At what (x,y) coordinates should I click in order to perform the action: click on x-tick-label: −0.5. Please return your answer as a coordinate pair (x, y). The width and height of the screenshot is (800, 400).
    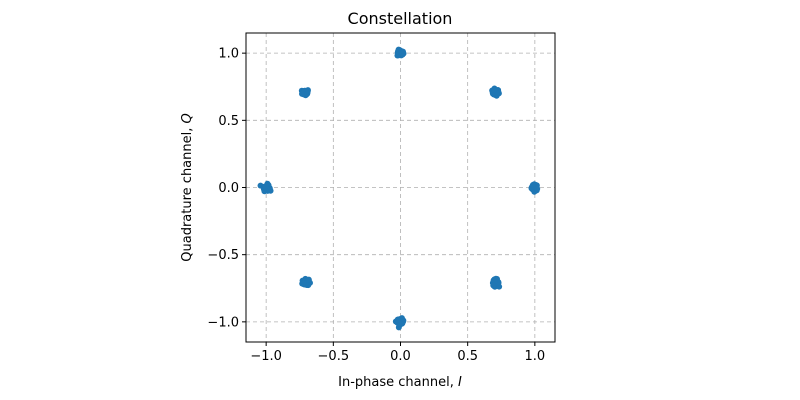
    Looking at the image, I should click on (334, 356).